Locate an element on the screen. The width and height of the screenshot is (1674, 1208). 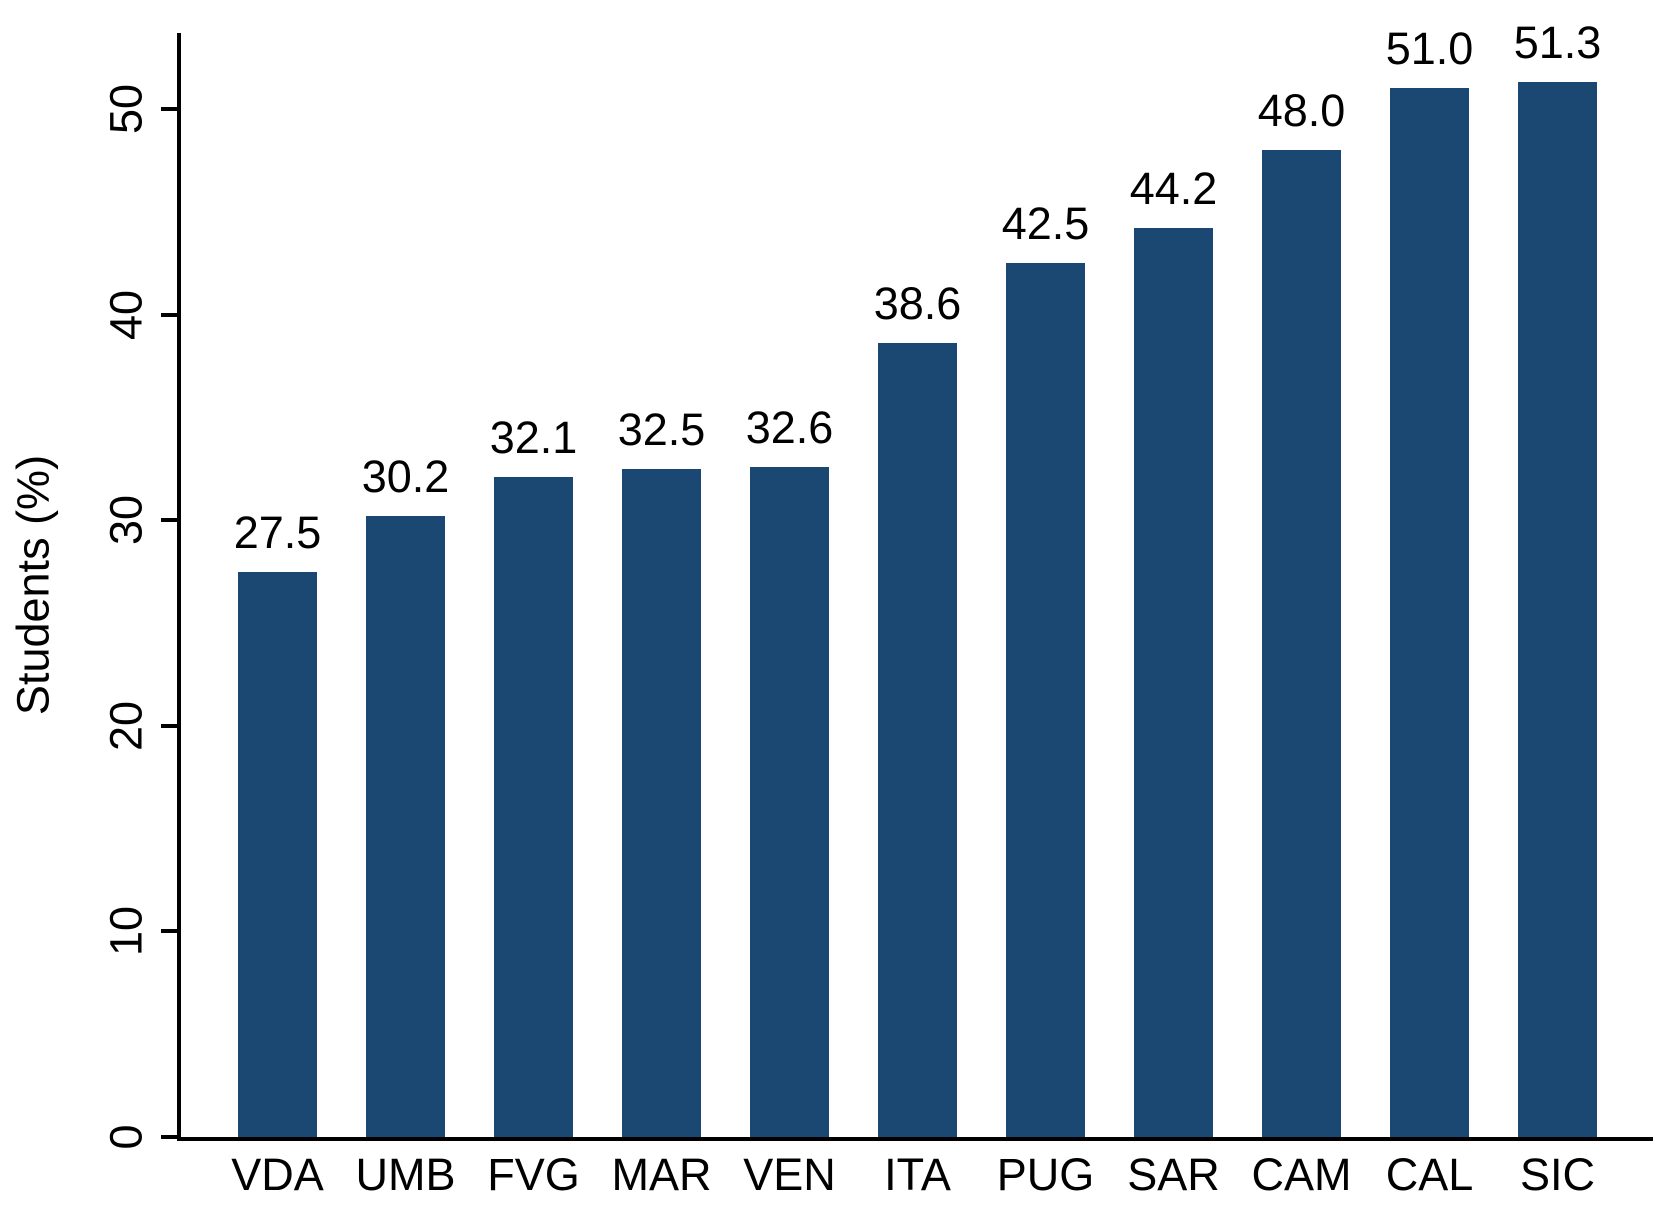
x-tick-label: SAR is located at coordinates (1173, 1174).